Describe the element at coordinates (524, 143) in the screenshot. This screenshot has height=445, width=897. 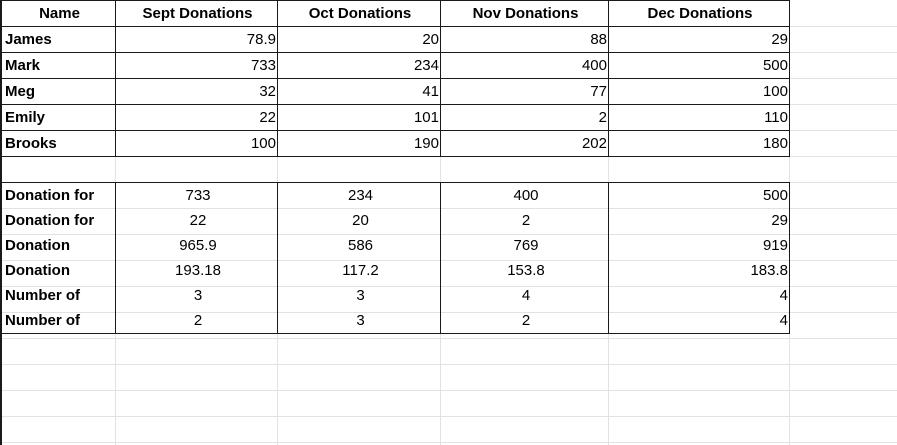
I see `nov-cell: 202` at that location.